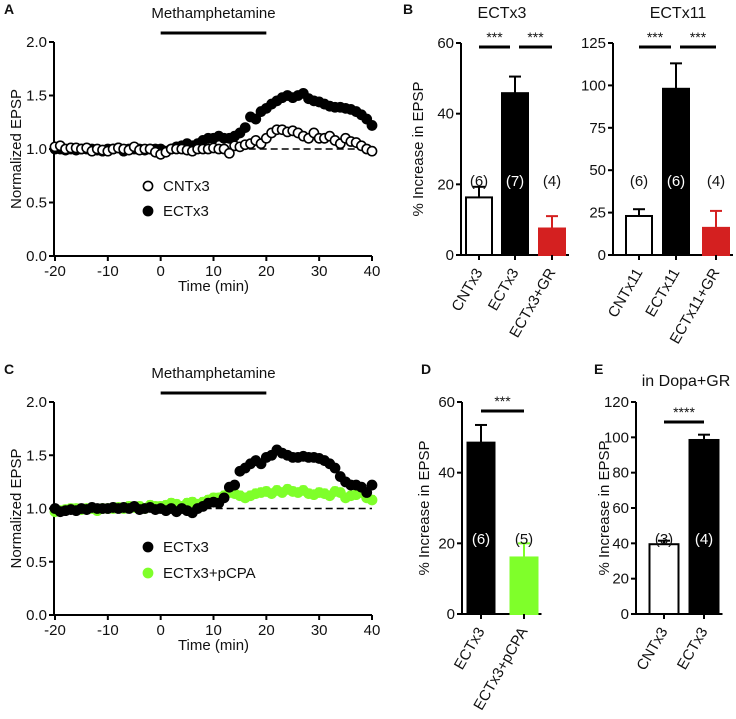  I want to click on panel-label-e: E, so click(598, 369).